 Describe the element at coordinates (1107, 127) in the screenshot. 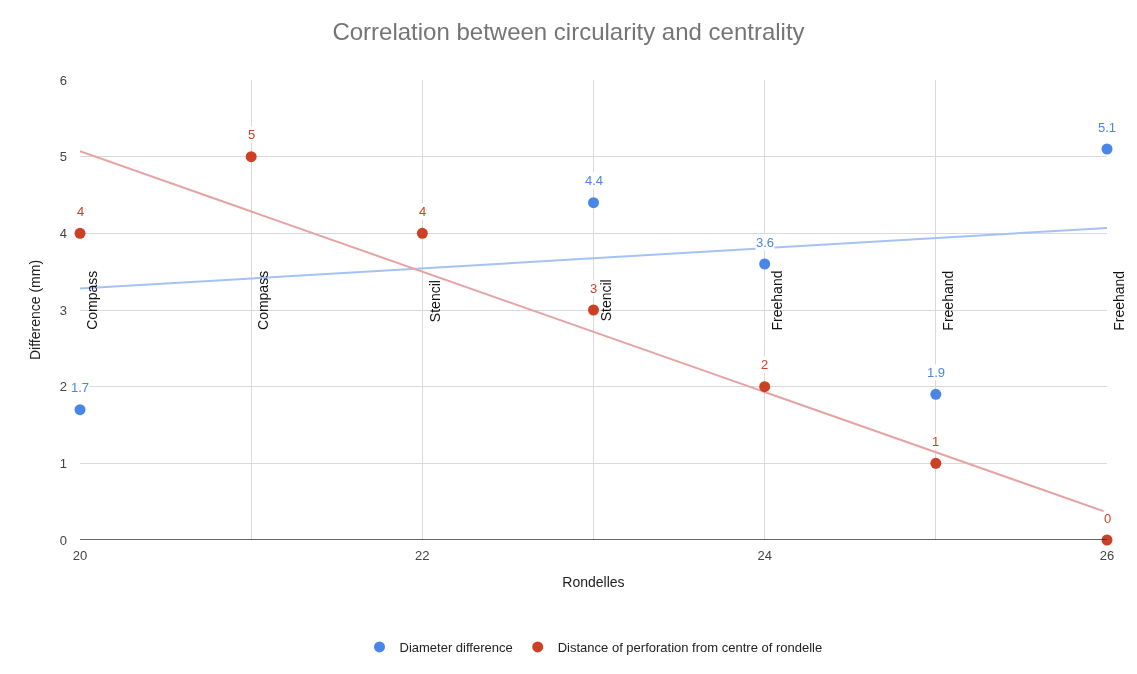

I see `data-label: 5.1` at that location.